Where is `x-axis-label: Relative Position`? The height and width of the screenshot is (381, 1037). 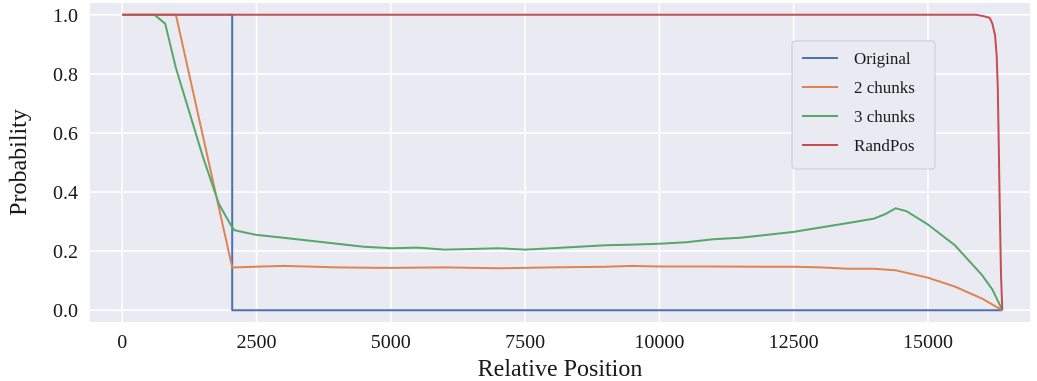
x-axis-label: Relative Position is located at coordinates (560, 368).